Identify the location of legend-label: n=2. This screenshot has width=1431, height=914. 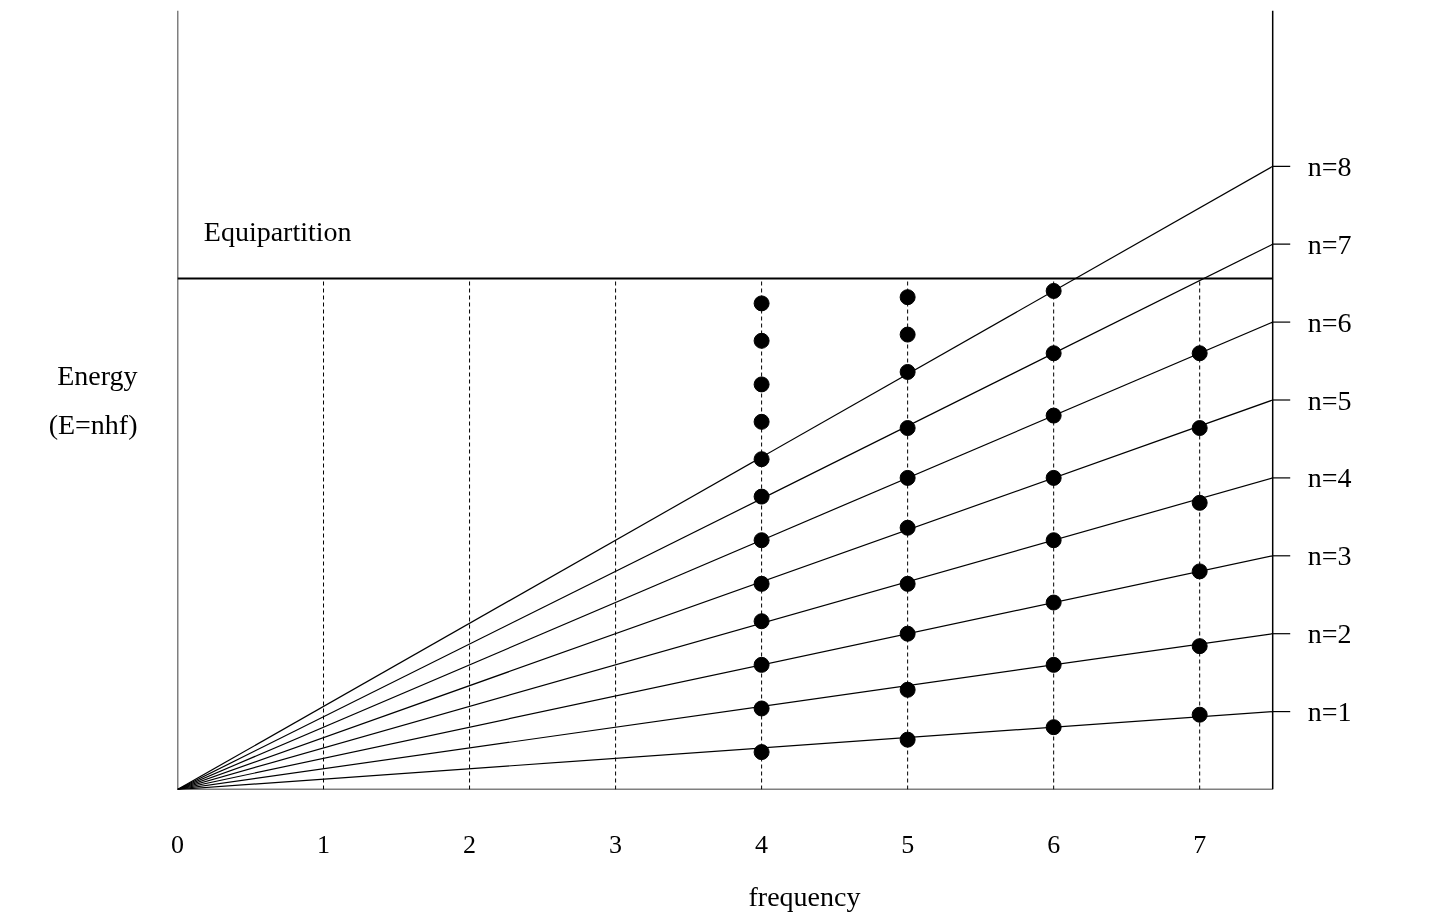
(1329, 634).